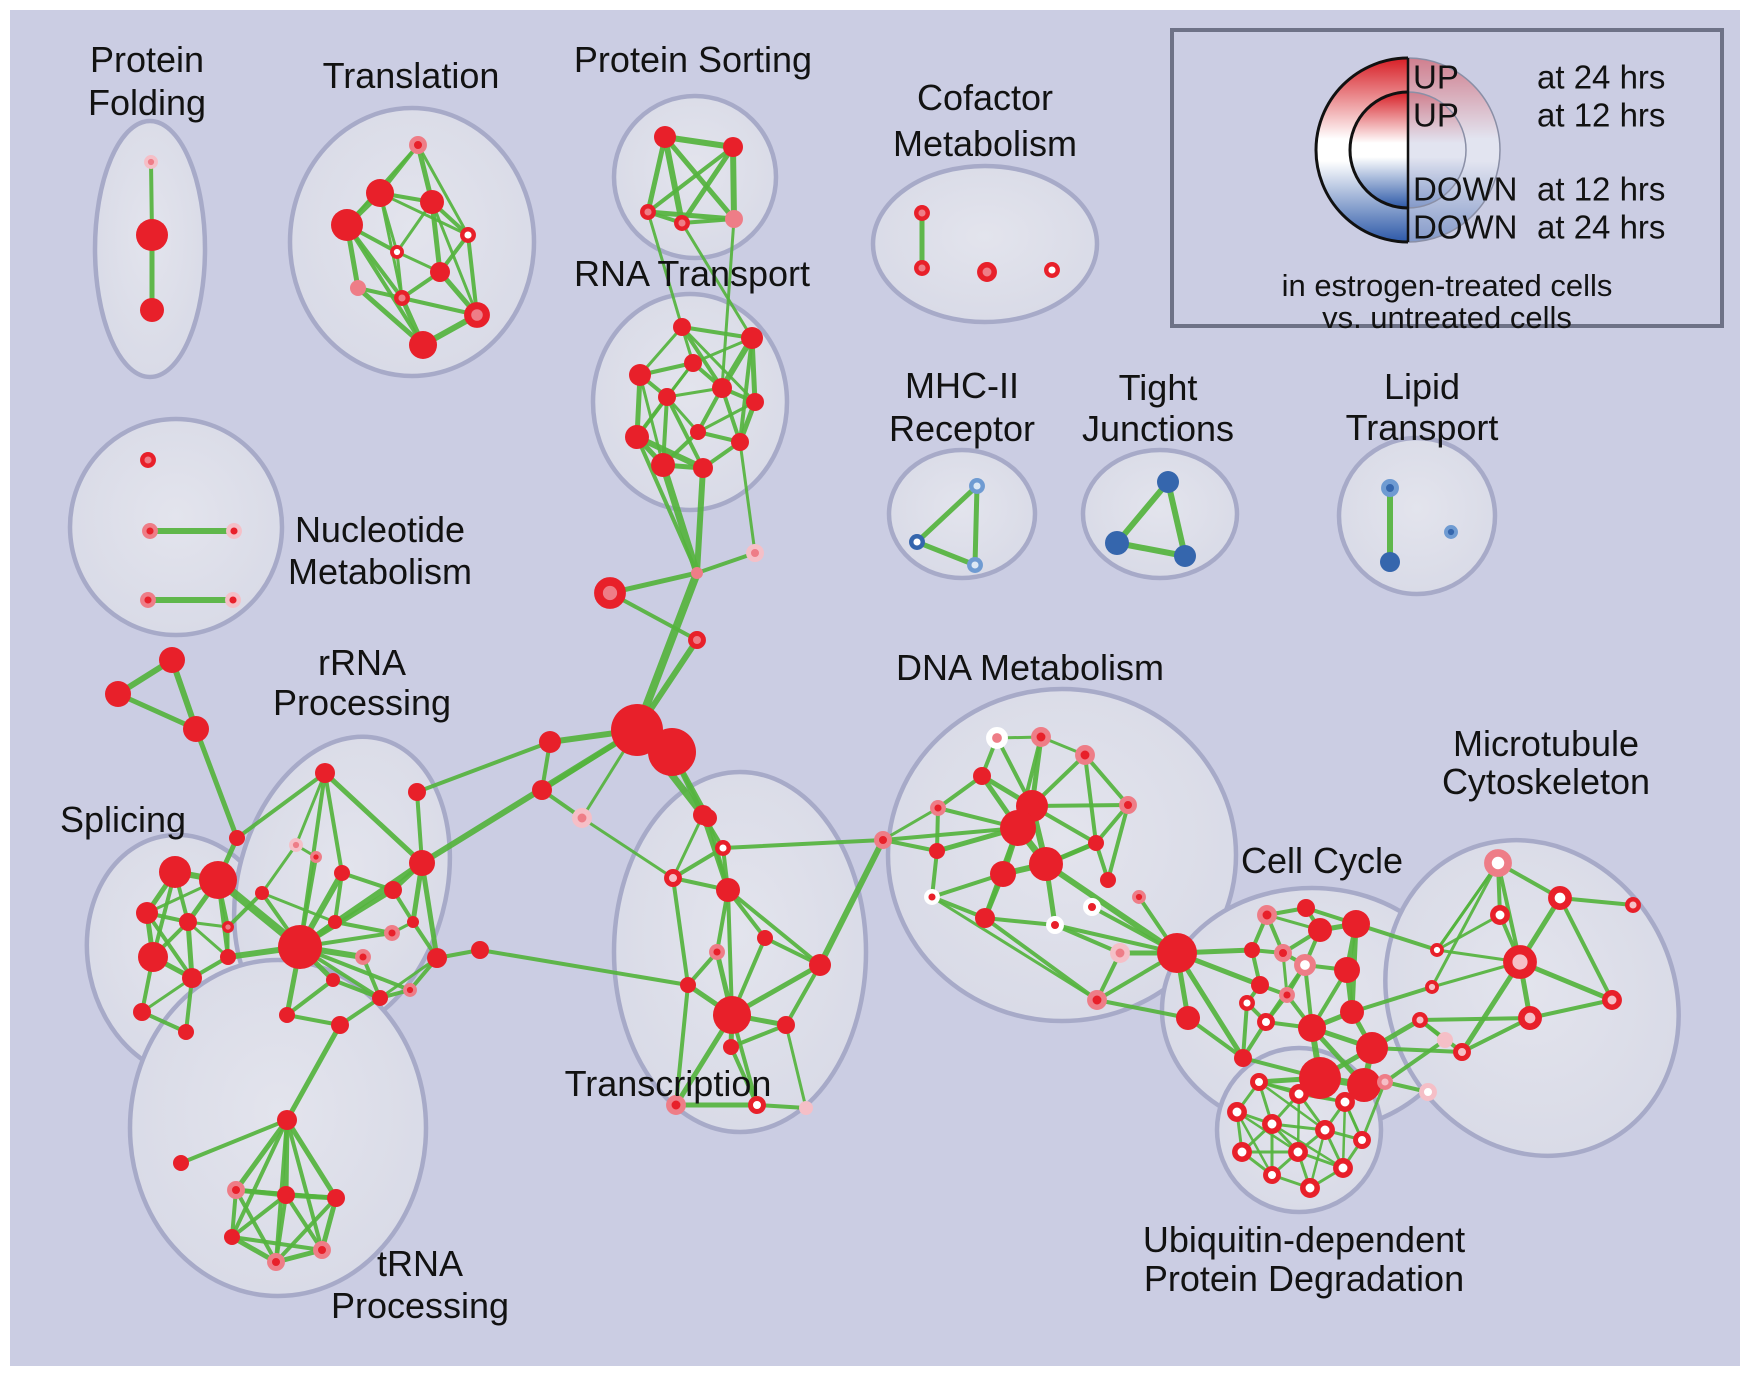 The image size is (1750, 1376). What do you see at coordinates (1304, 1259) in the screenshot?
I see `ubiquitin-degradation-label: Ubiquitin-dependent Protein Degradation` at bounding box center [1304, 1259].